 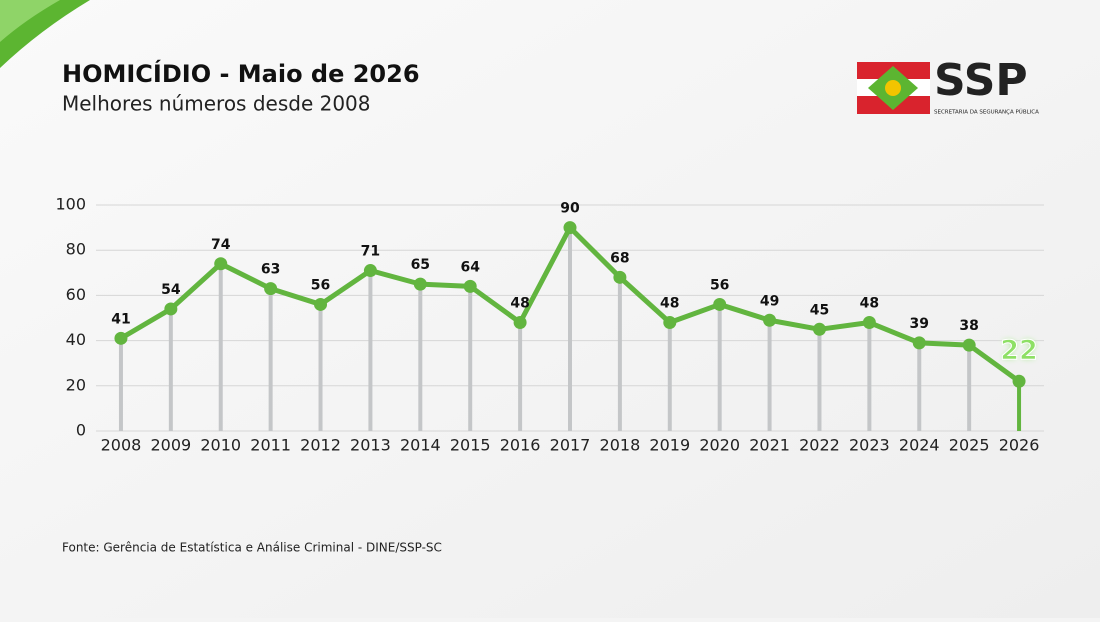 What do you see at coordinates (570, 445) in the screenshot?
I see `x-tick-label: 2017` at bounding box center [570, 445].